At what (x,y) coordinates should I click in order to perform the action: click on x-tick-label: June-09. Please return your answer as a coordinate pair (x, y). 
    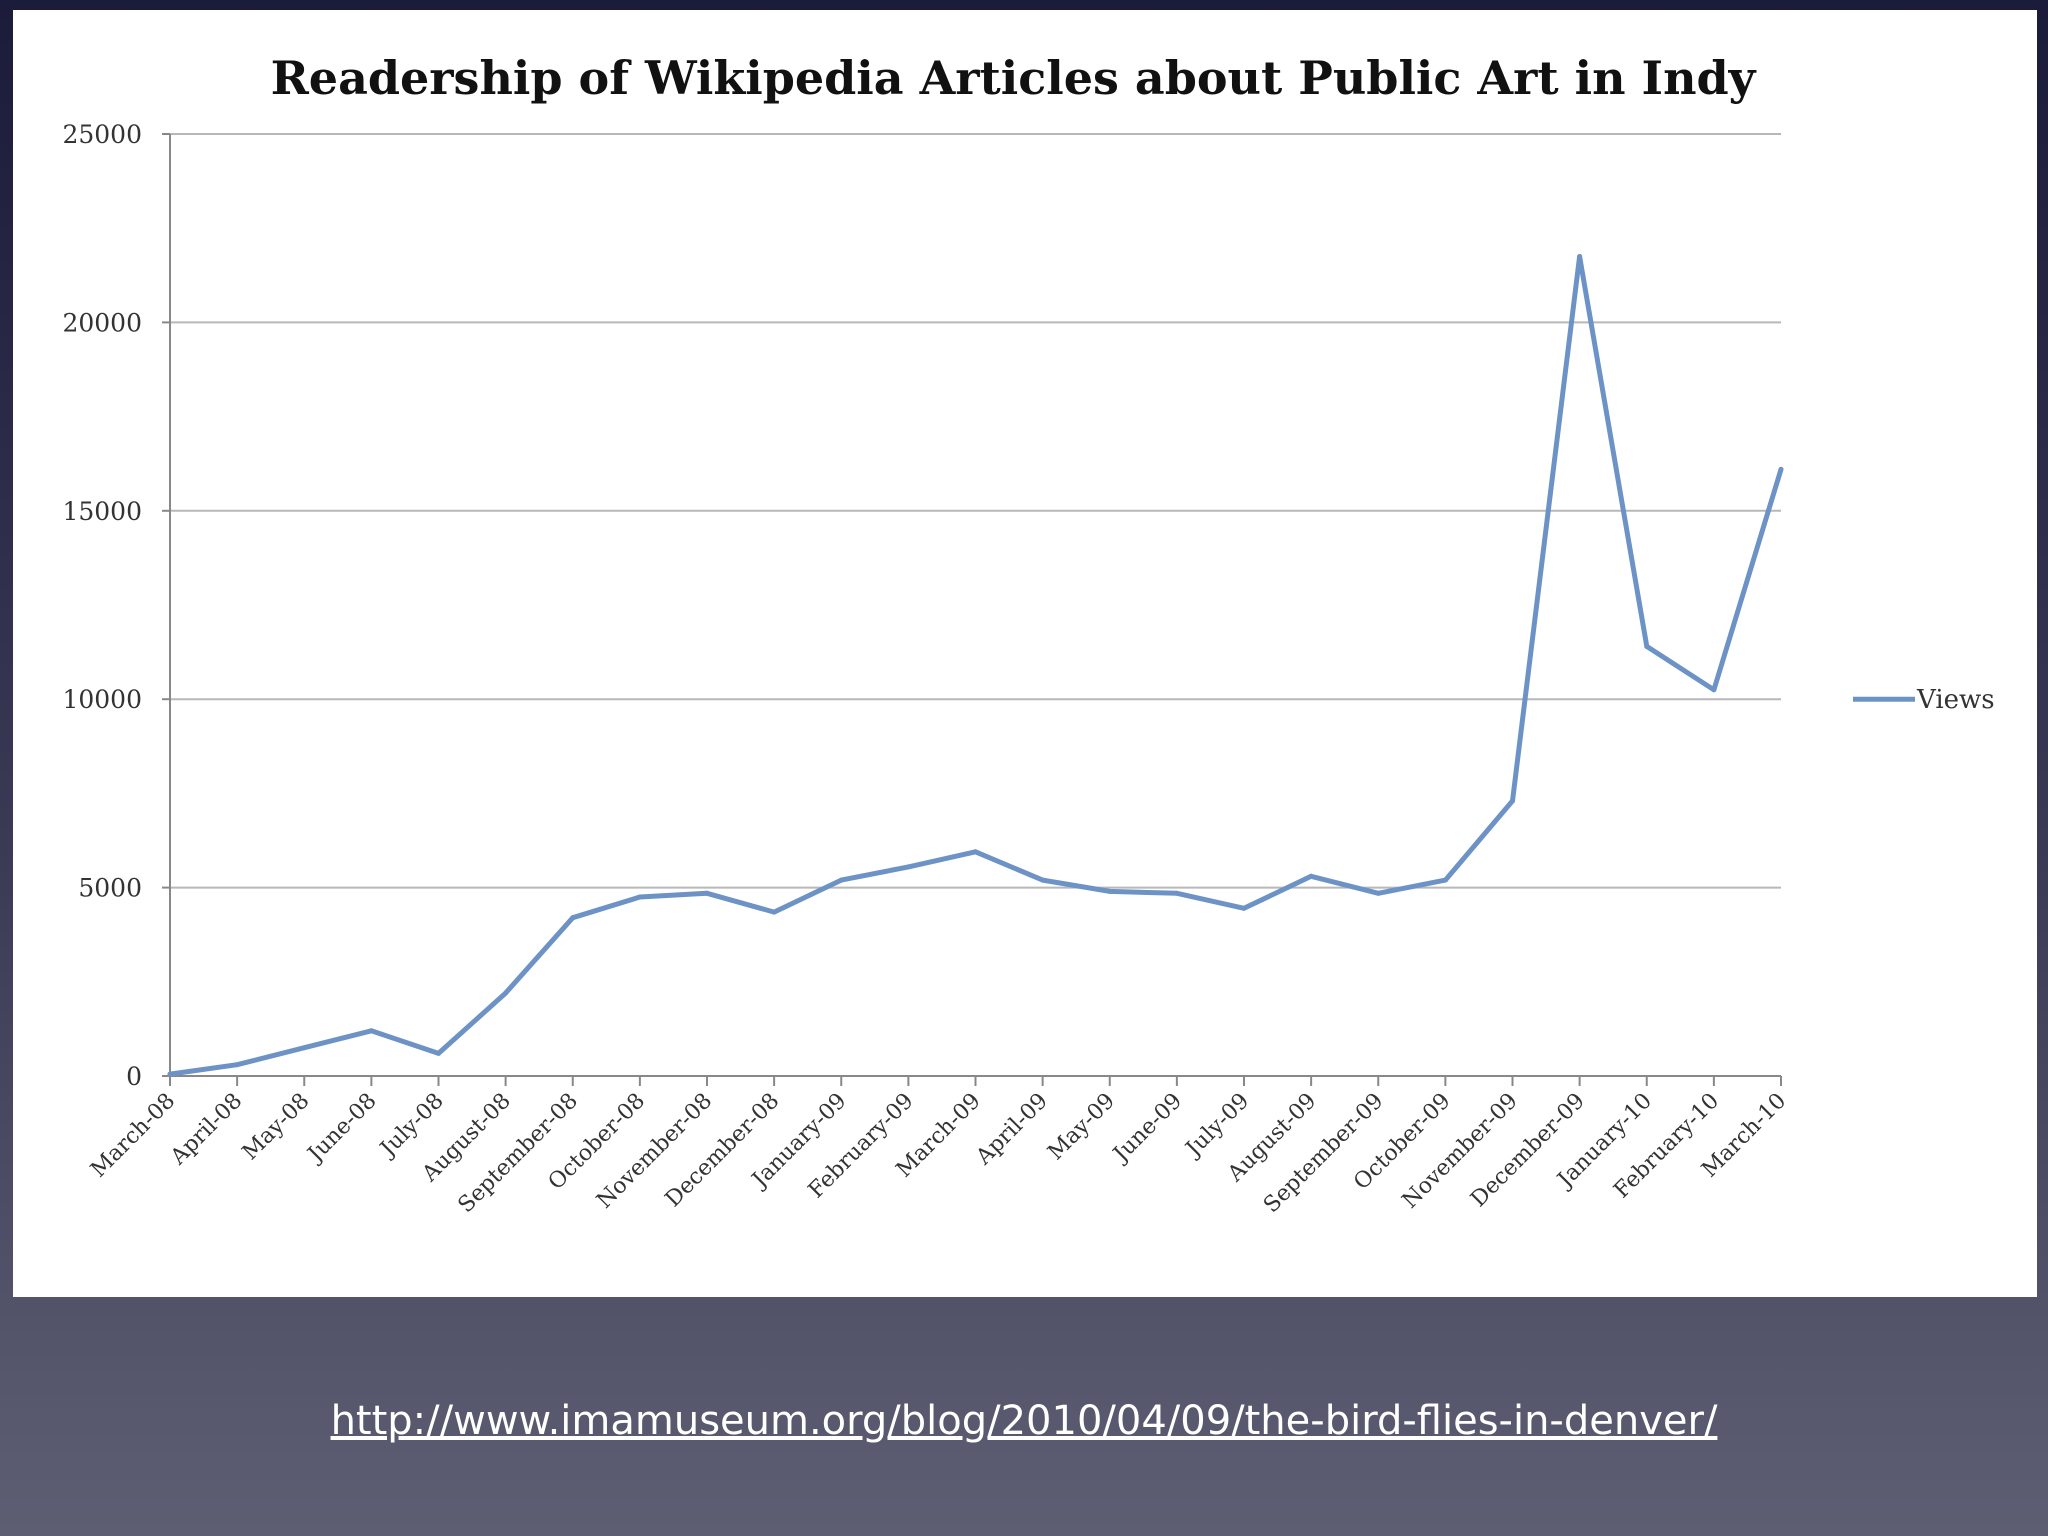
    Looking at the image, I should click on (1147, 1129).